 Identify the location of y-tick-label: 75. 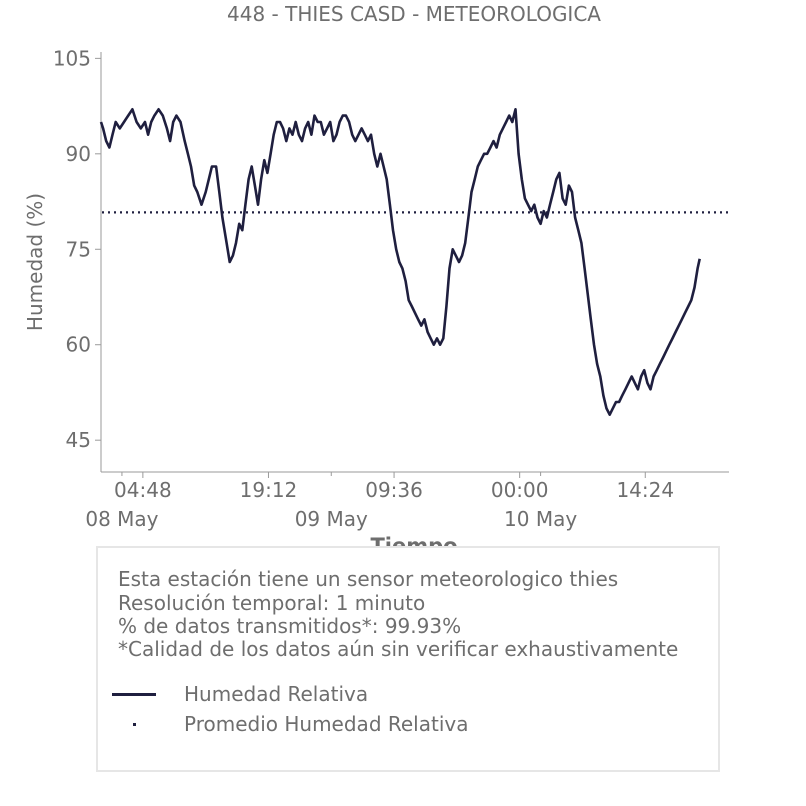
(78, 249).